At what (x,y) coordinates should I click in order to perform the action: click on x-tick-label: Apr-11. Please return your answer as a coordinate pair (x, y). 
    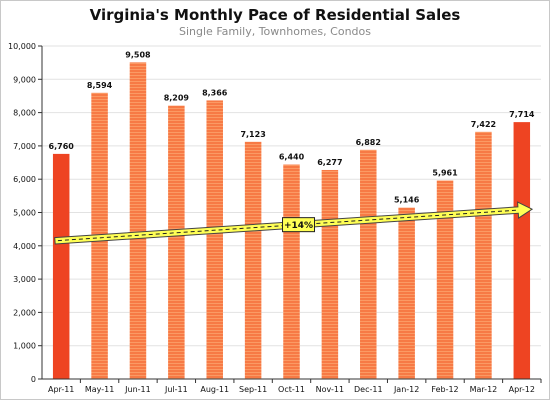
    Looking at the image, I should click on (61, 389).